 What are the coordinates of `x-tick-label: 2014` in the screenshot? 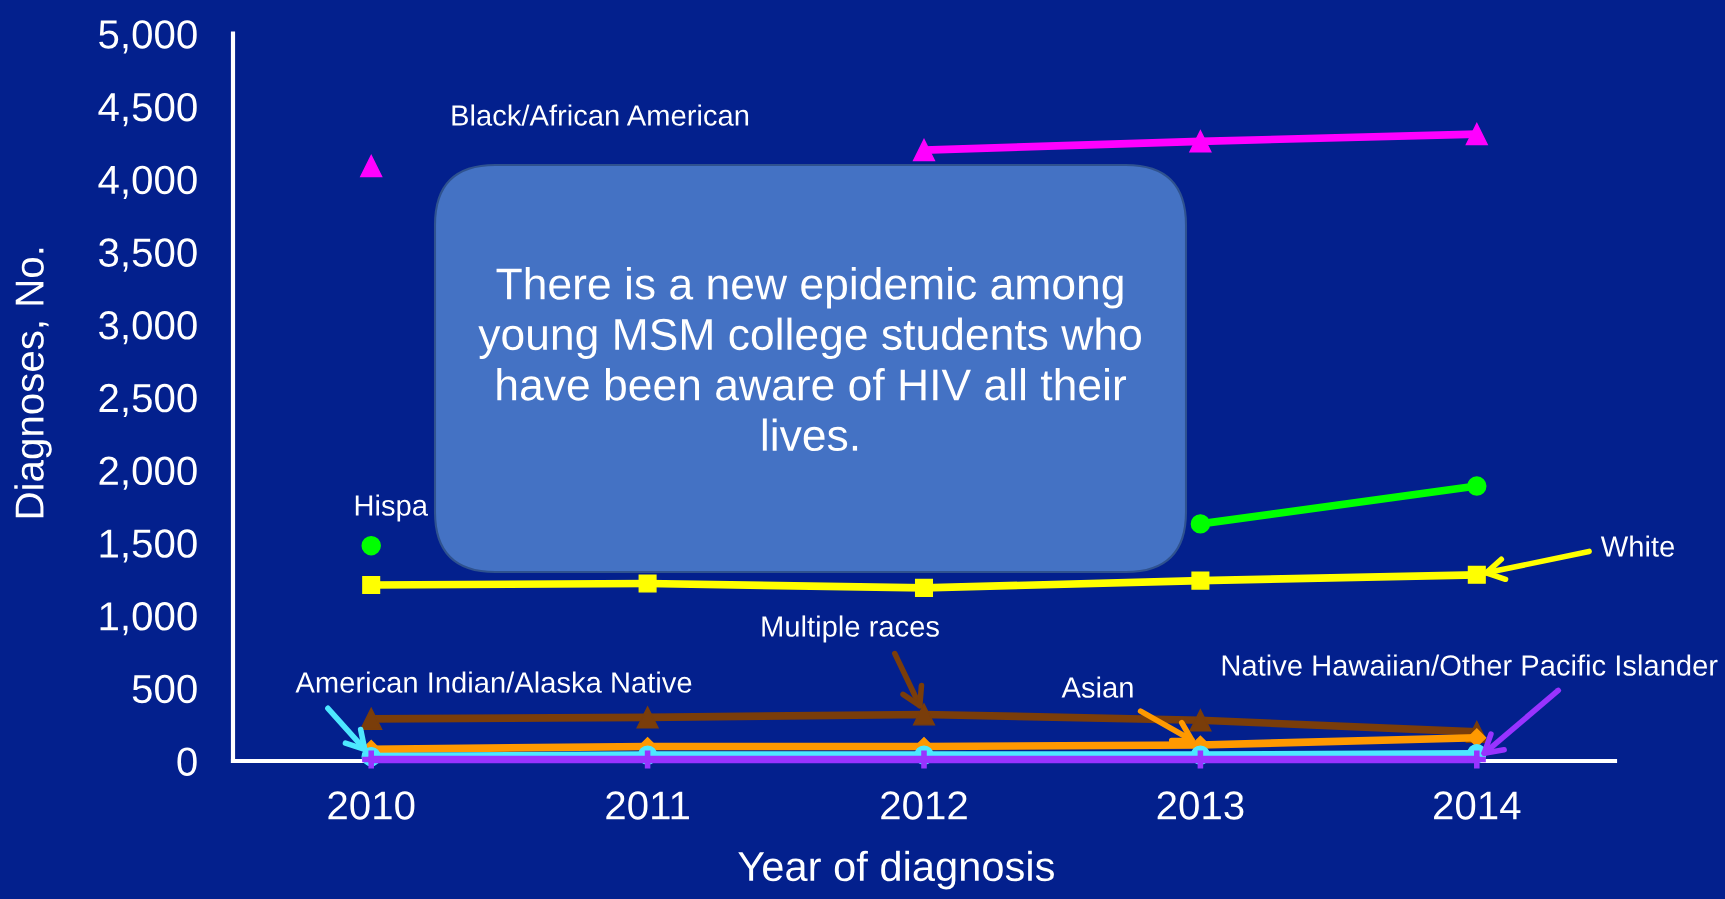 It's located at (1477, 805).